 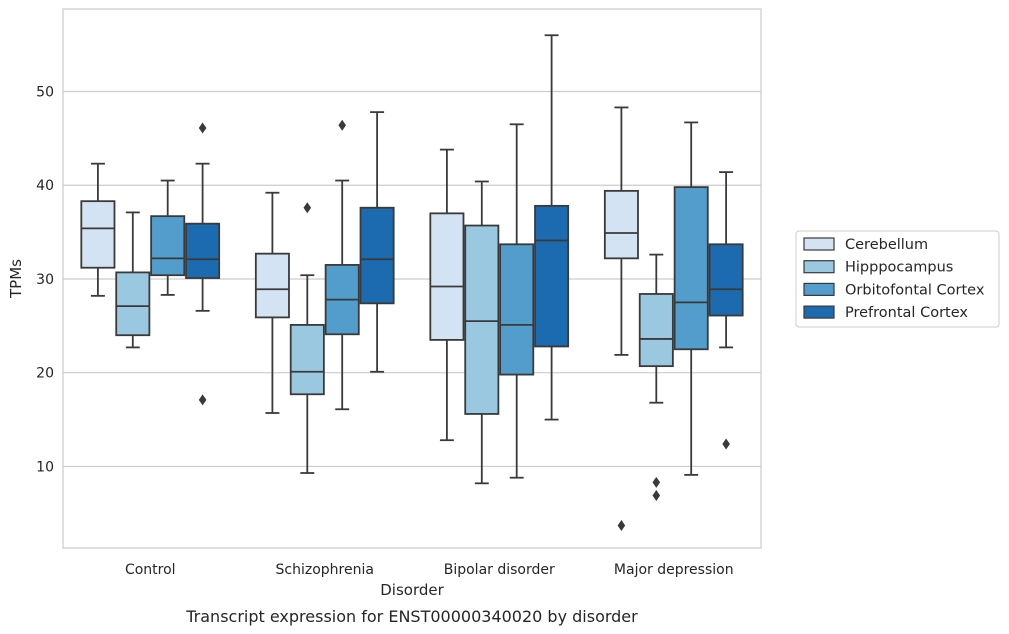 What do you see at coordinates (150, 570) in the screenshot?
I see `x-tick-label: Control` at bounding box center [150, 570].